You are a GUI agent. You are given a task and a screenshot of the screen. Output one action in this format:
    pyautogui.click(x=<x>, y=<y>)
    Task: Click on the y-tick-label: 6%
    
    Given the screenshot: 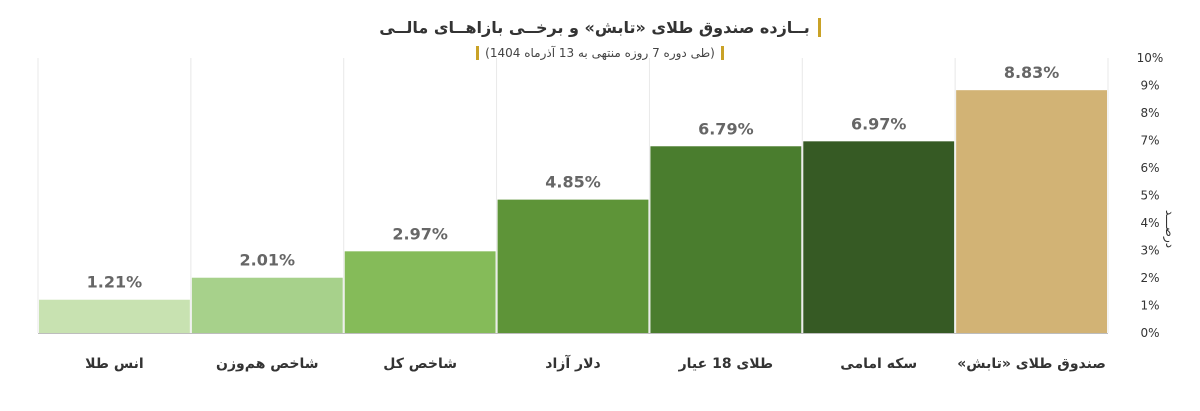 What is the action you would take?
    pyautogui.click(x=1149, y=168)
    